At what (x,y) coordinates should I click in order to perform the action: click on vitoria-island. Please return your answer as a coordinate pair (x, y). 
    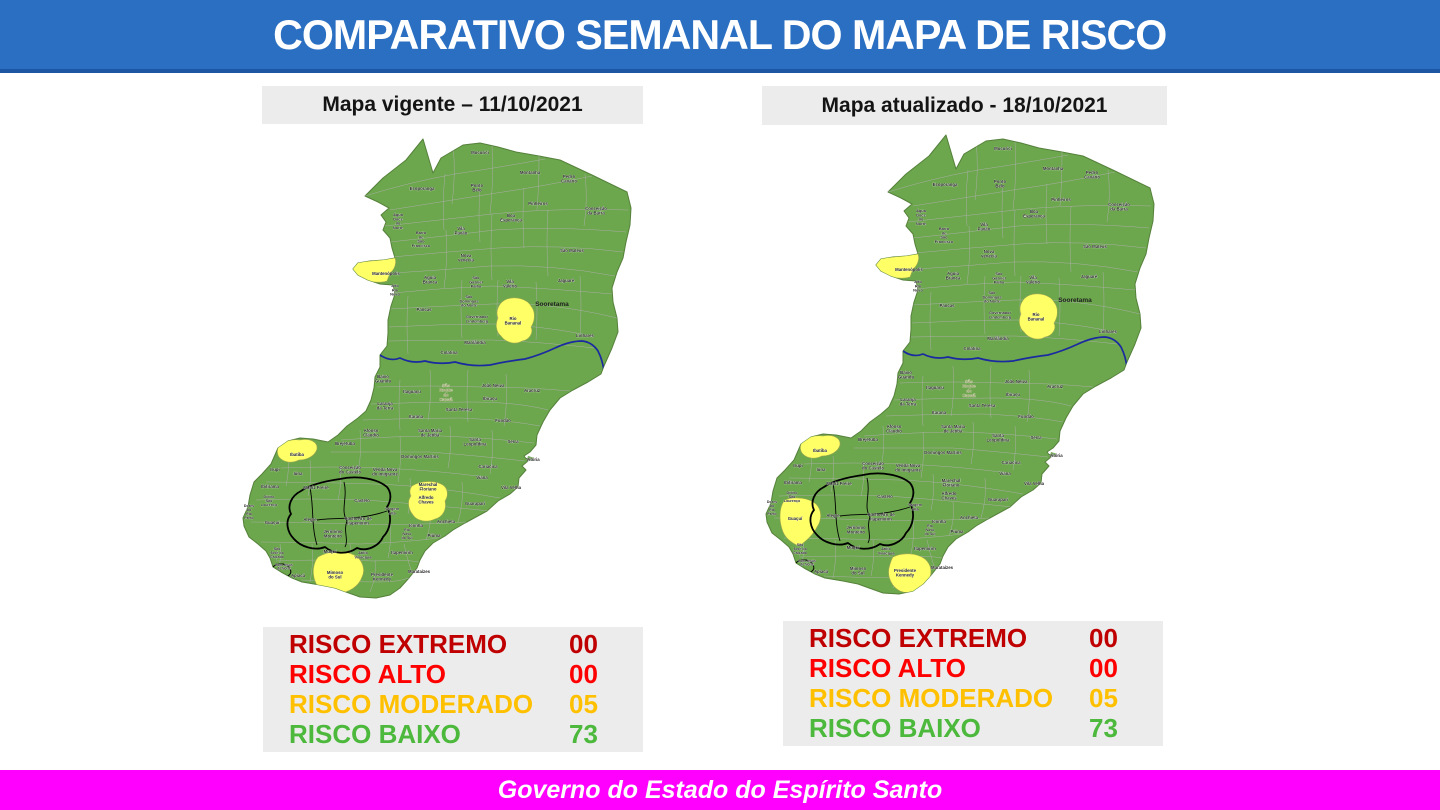
    Looking at the image, I should click on (1053, 454).